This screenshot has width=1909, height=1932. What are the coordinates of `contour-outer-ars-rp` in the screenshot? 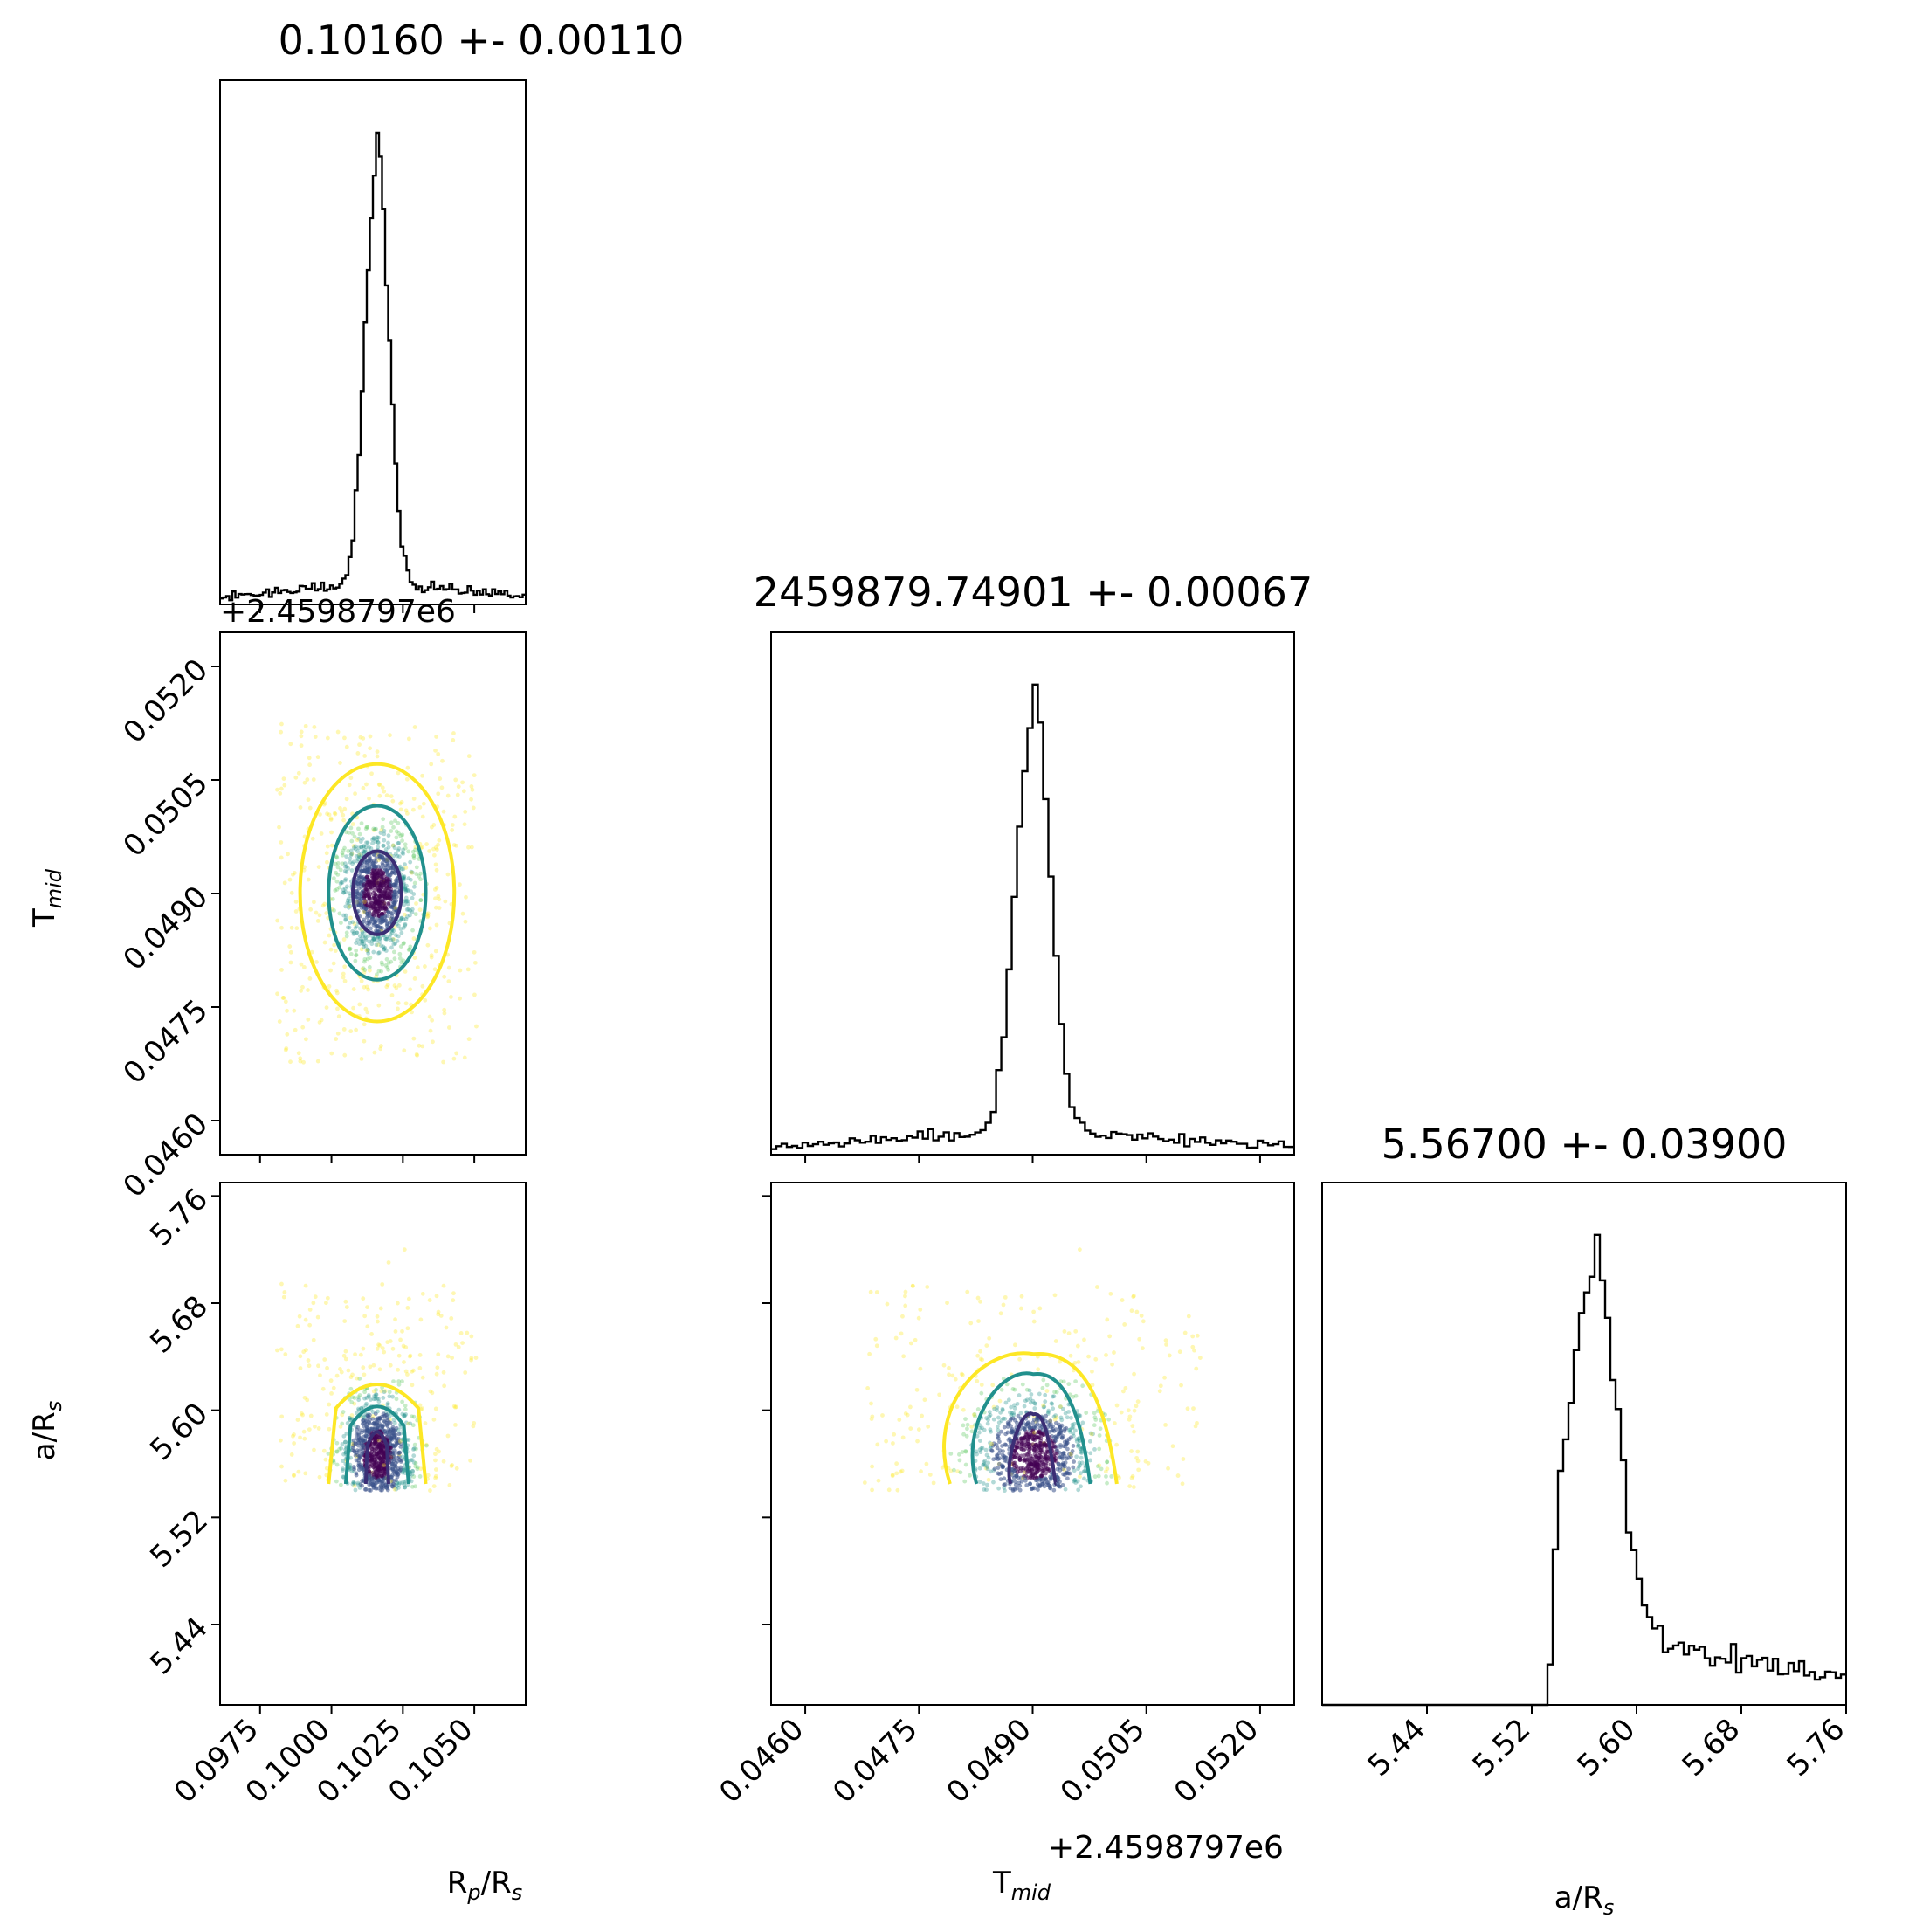 It's located at (377, 1433).